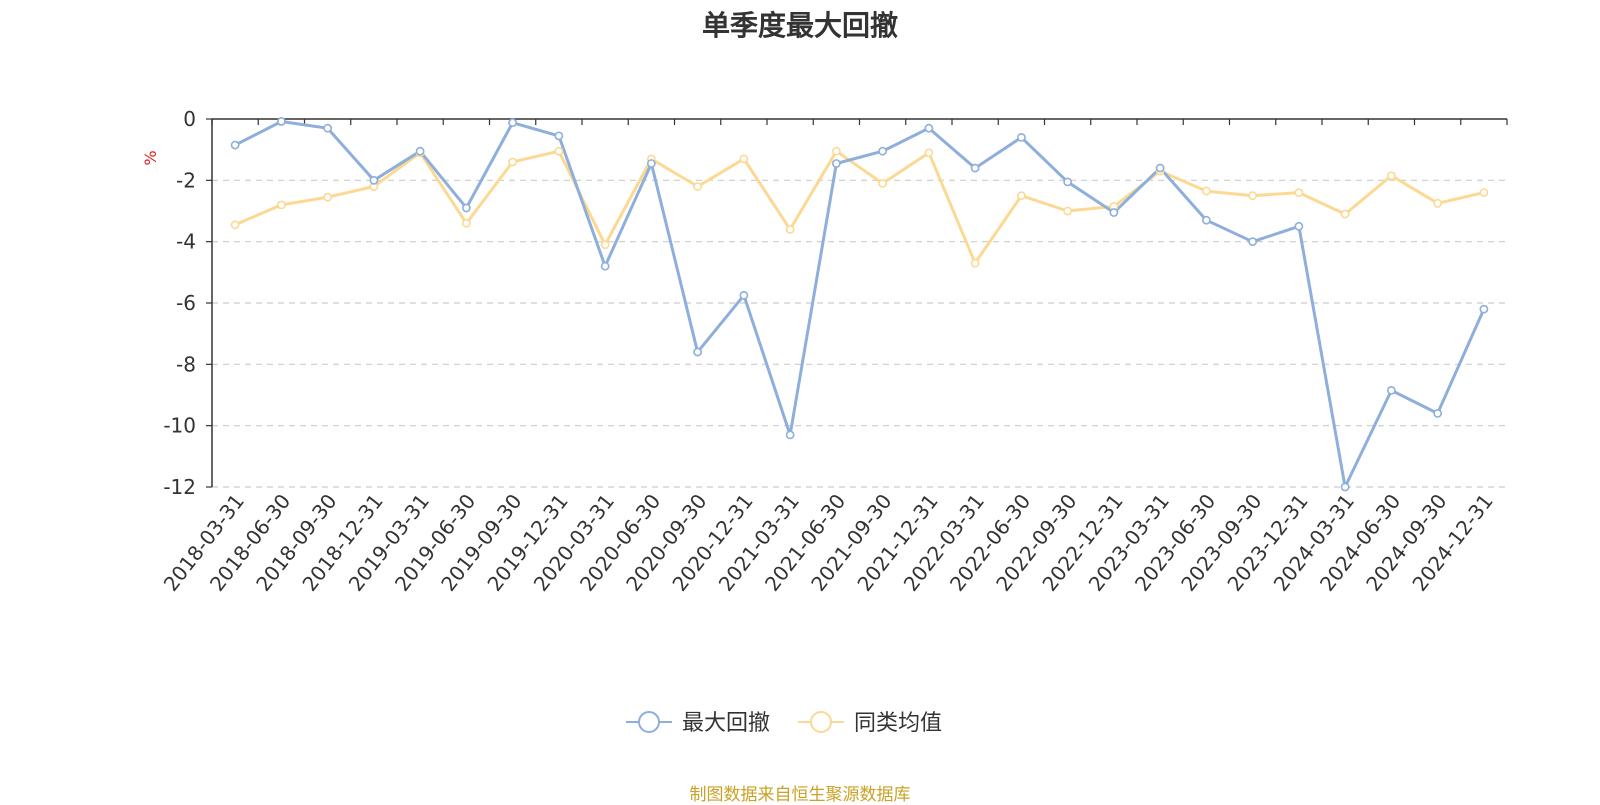  I want to click on y-axis-label: %, so click(150, 157).